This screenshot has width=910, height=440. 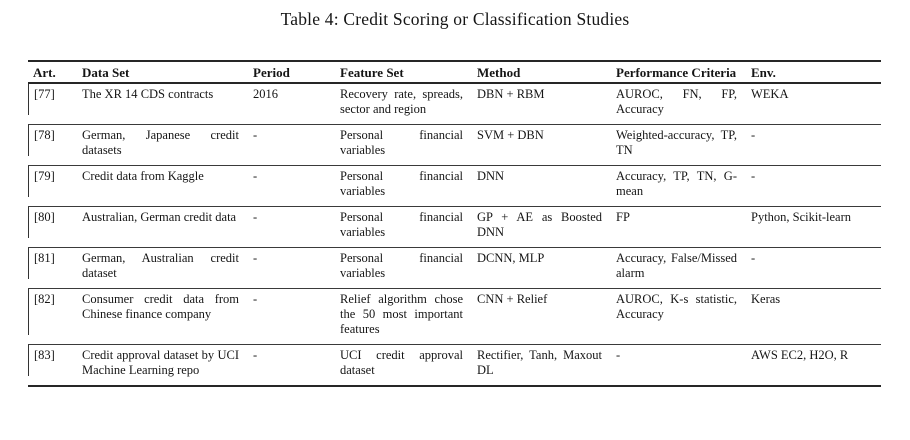 What do you see at coordinates (816, 316) in the screenshot?
I see `cell-env: Keras` at bounding box center [816, 316].